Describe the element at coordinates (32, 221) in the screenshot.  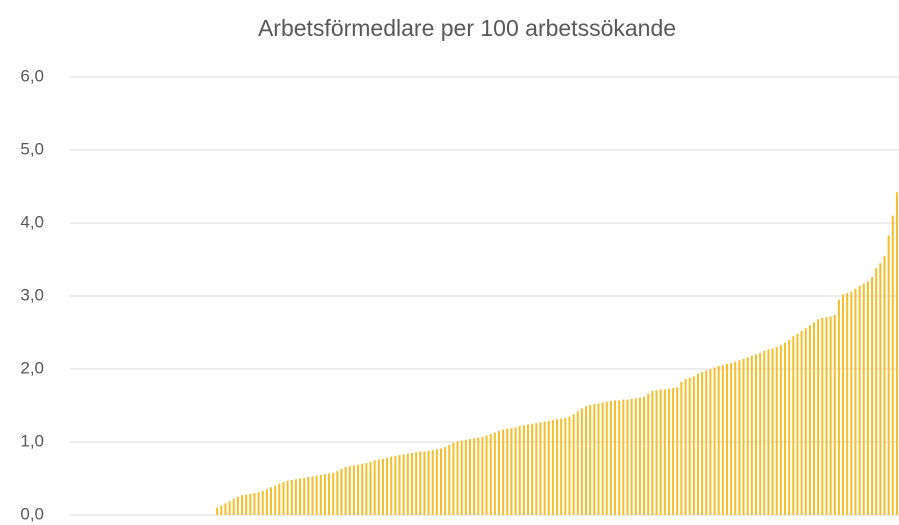
I see `y-tick-label: 4,0` at that location.